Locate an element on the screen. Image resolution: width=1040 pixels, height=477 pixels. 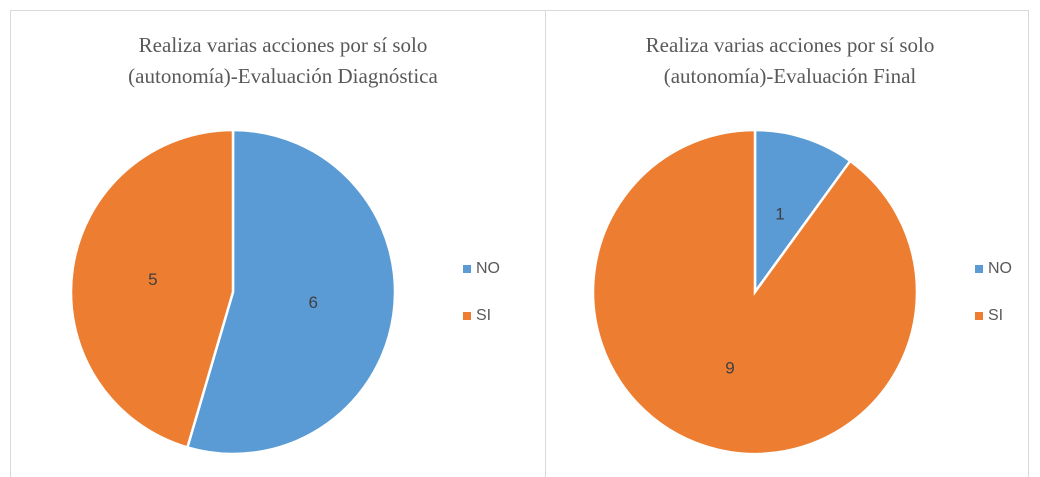
data-label: 1 is located at coordinates (779, 213).